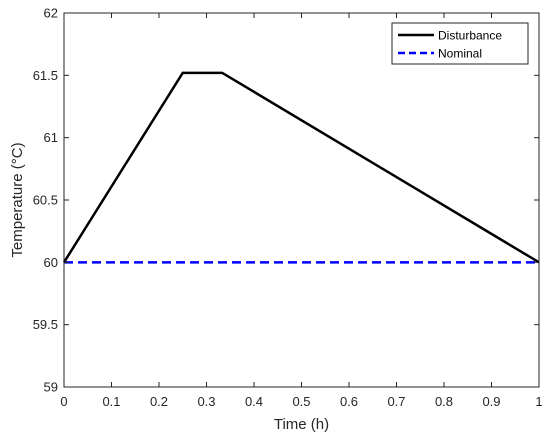 This screenshot has height=441, width=550. What do you see at coordinates (45, 75) in the screenshot?
I see `y-tick-label: 61.5` at bounding box center [45, 75].